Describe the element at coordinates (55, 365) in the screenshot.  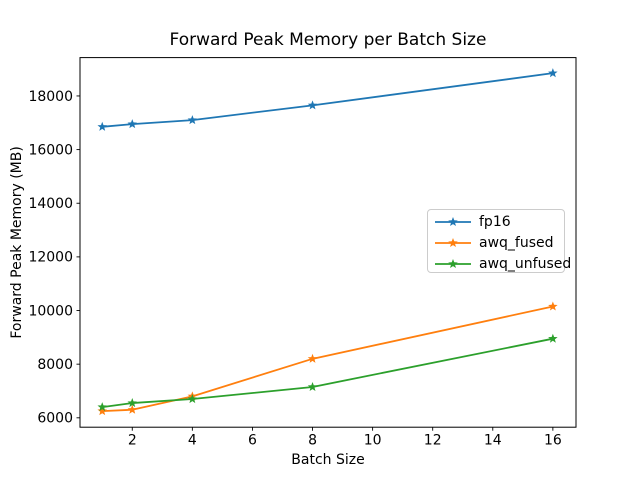
I see `y-tick-label: 8000` at that location.